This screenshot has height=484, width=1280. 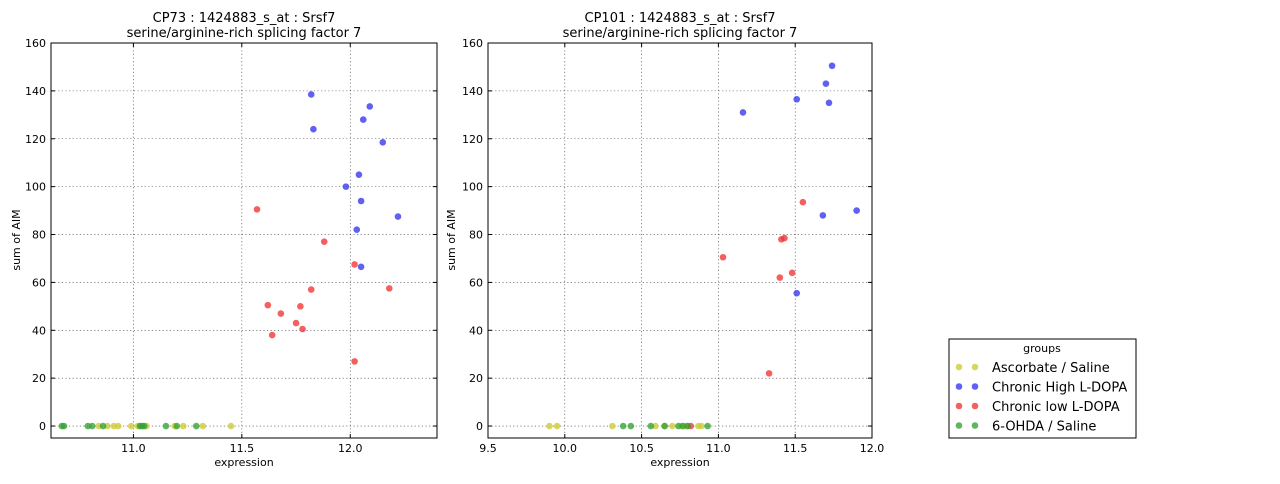 What do you see at coordinates (1059, 388) in the screenshot?
I see `legend-label-chronic-high-l-dopa: Chronic High L-DOPA` at bounding box center [1059, 388].